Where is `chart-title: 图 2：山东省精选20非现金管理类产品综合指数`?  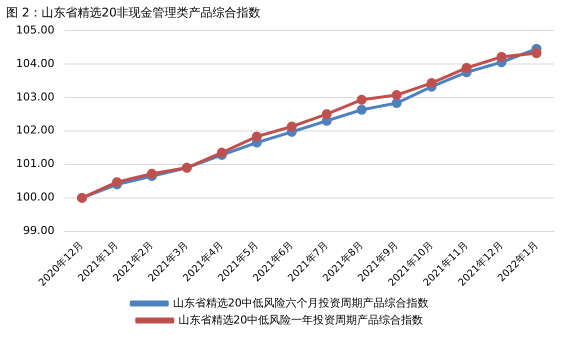 chart-title: 图 2：山东省精选20非现金管理类产品综合指数 is located at coordinates (133, 12).